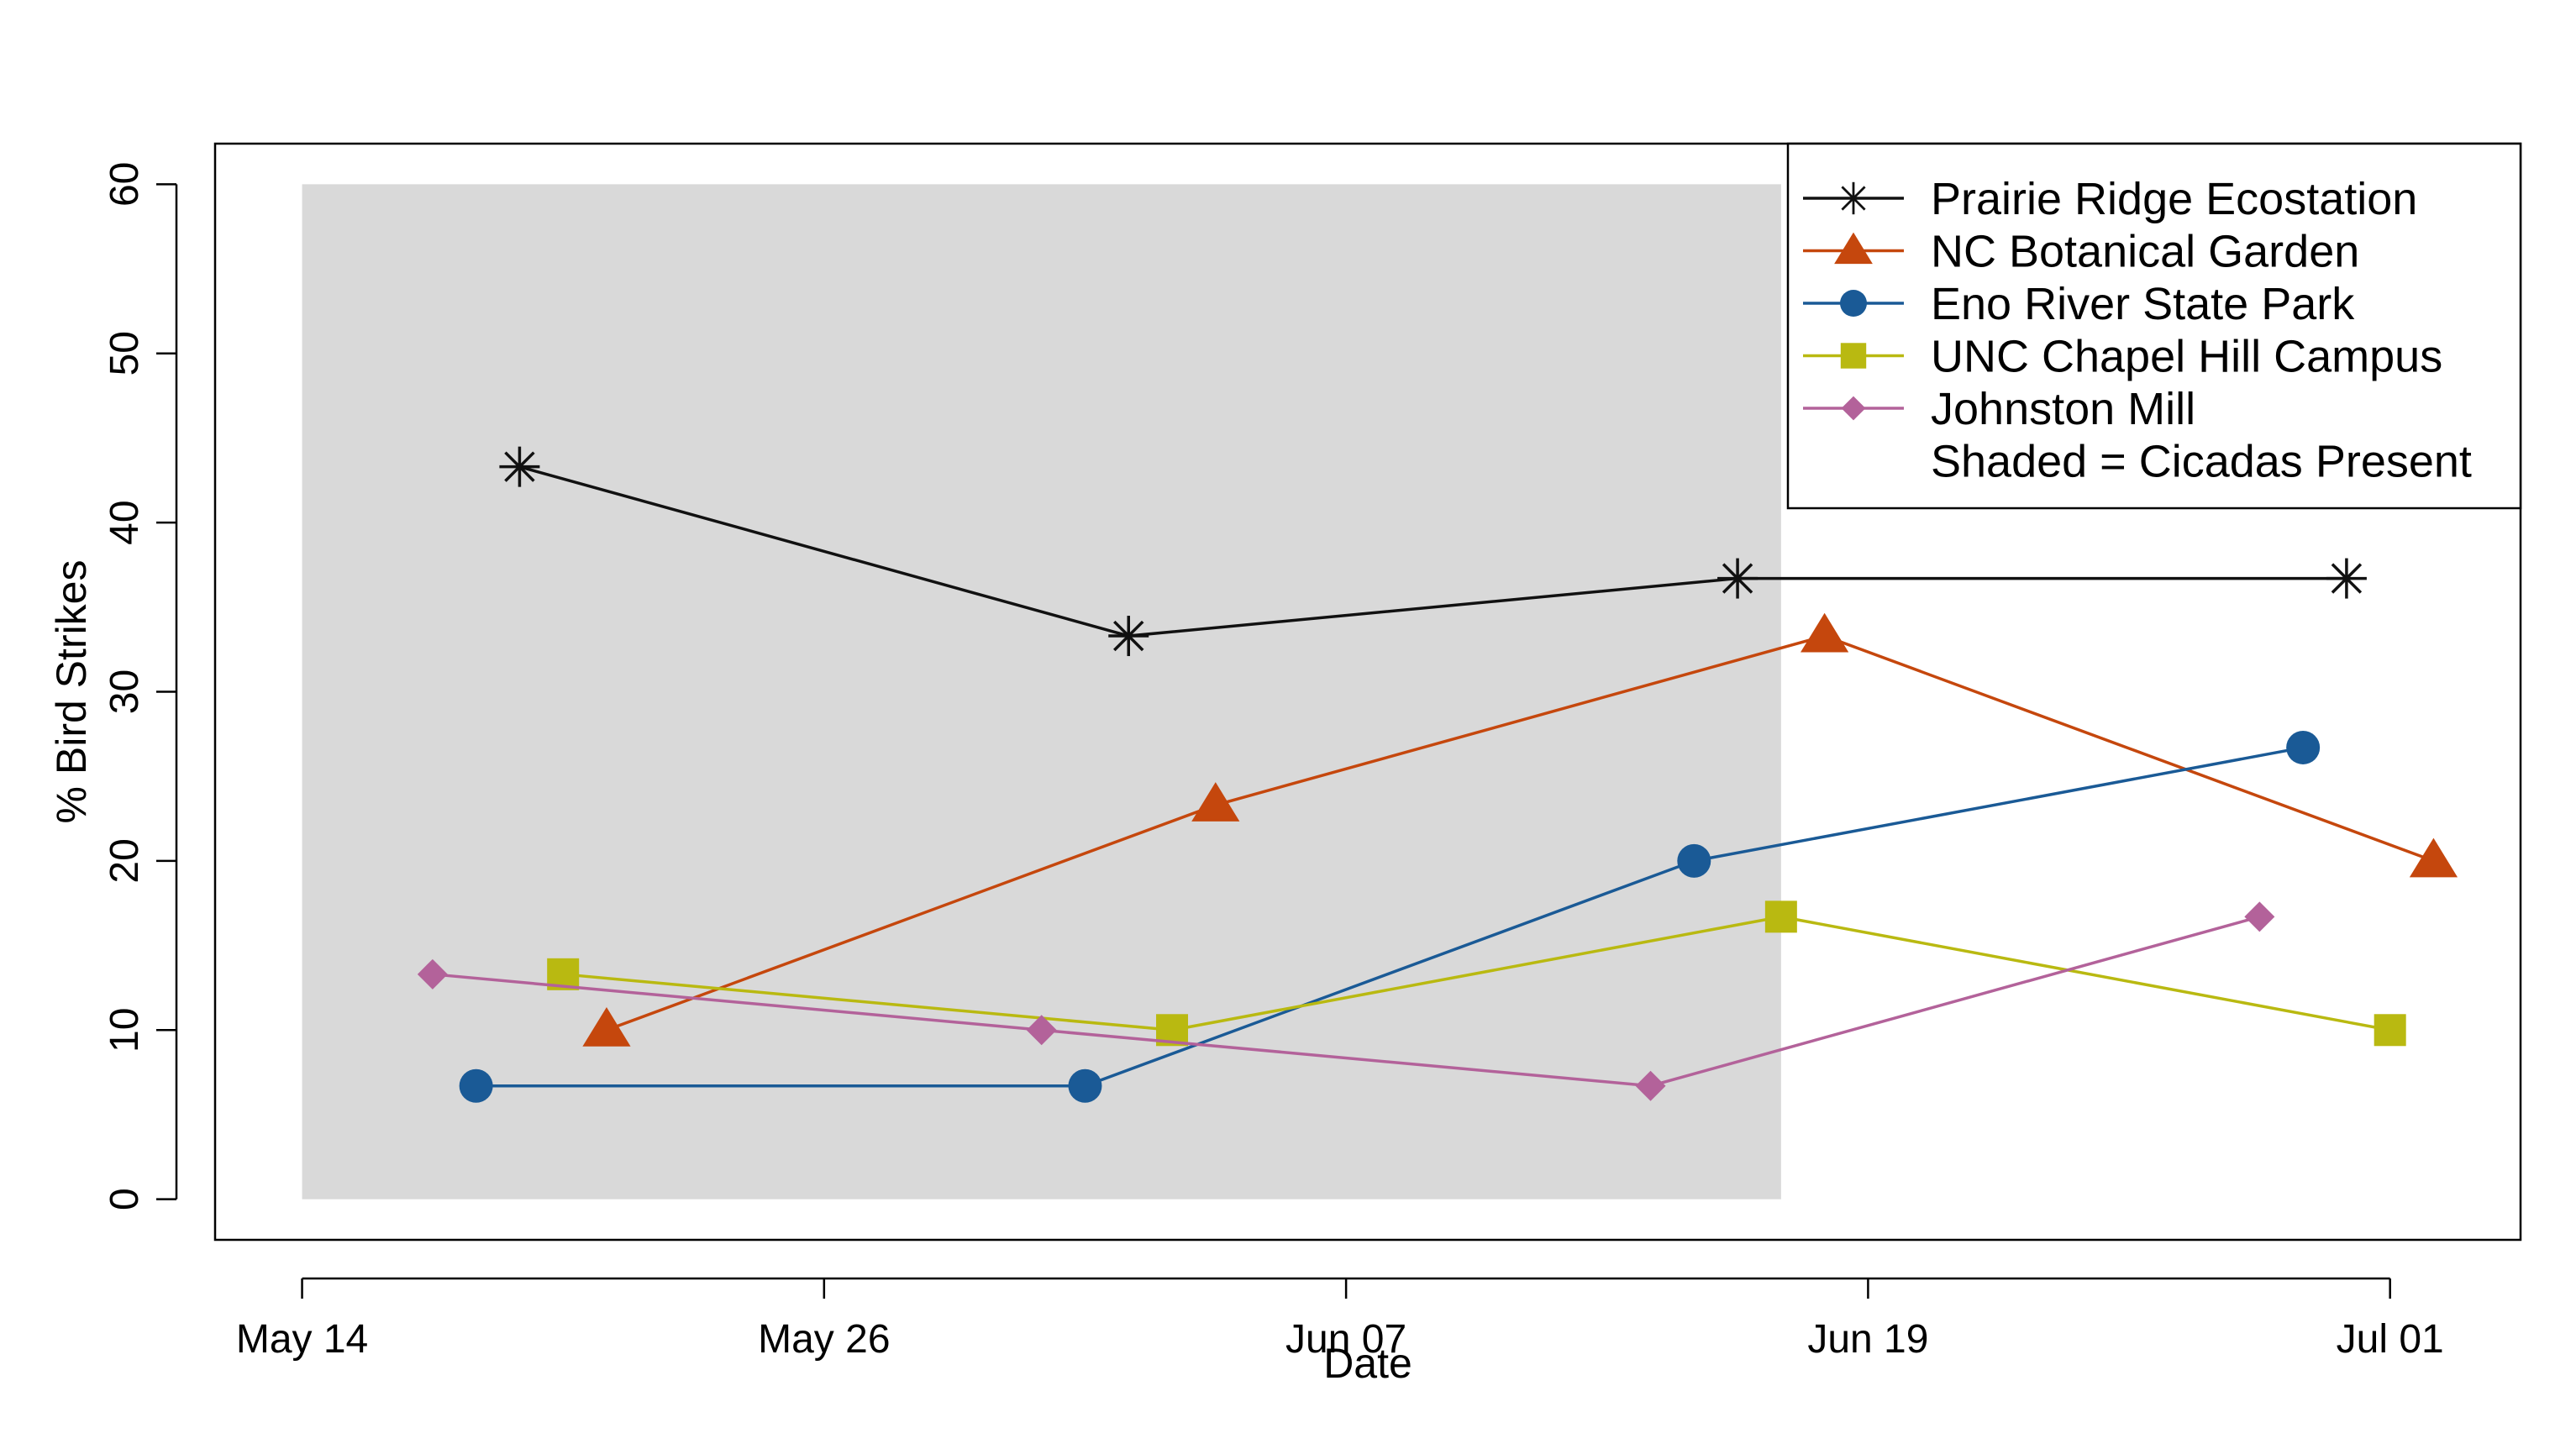 The height and width of the screenshot is (1449, 2576). I want to click on legend-marker-unc-chapel-hill-campus, so click(1854, 356).